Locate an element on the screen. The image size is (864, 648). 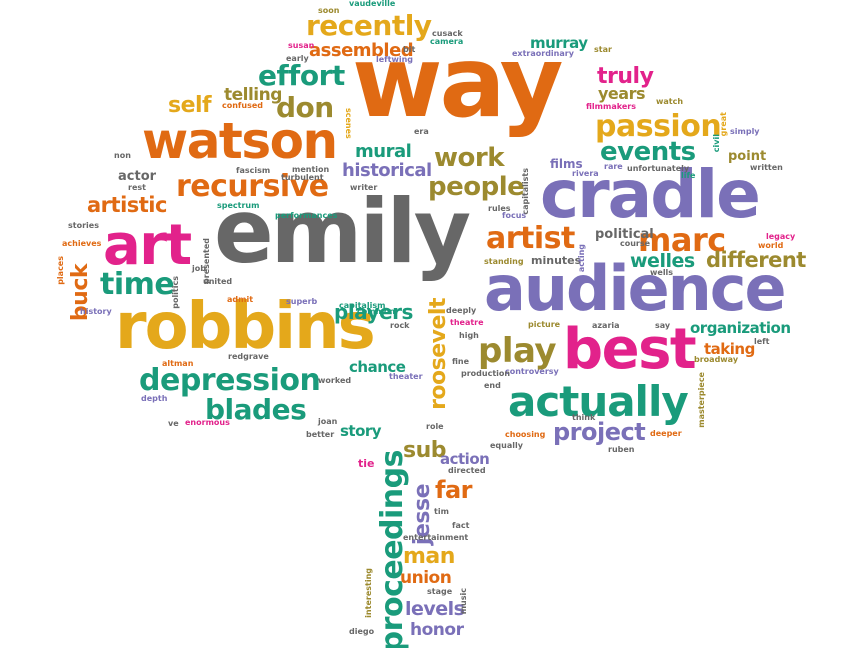
word-actor: actor is located at coordinates (137, 176).